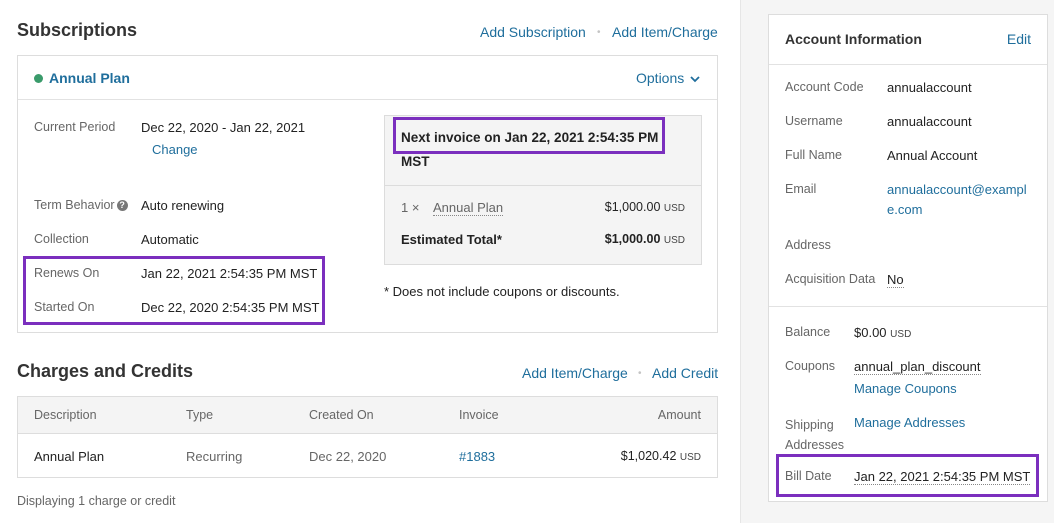 This screenshot has width=1054, height=523. Describe the element at coordinates (814, 435) in the screenshot. I see `shipping-addresses-label: Shipping Addresses` at that location.